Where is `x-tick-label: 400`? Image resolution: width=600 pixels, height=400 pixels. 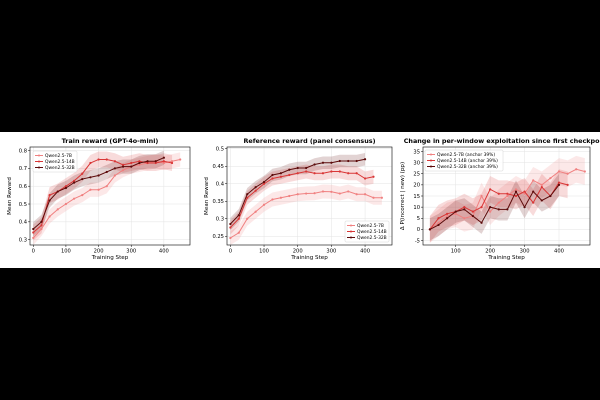 x-tick-label: 400 is located at coordinates (365, 252).